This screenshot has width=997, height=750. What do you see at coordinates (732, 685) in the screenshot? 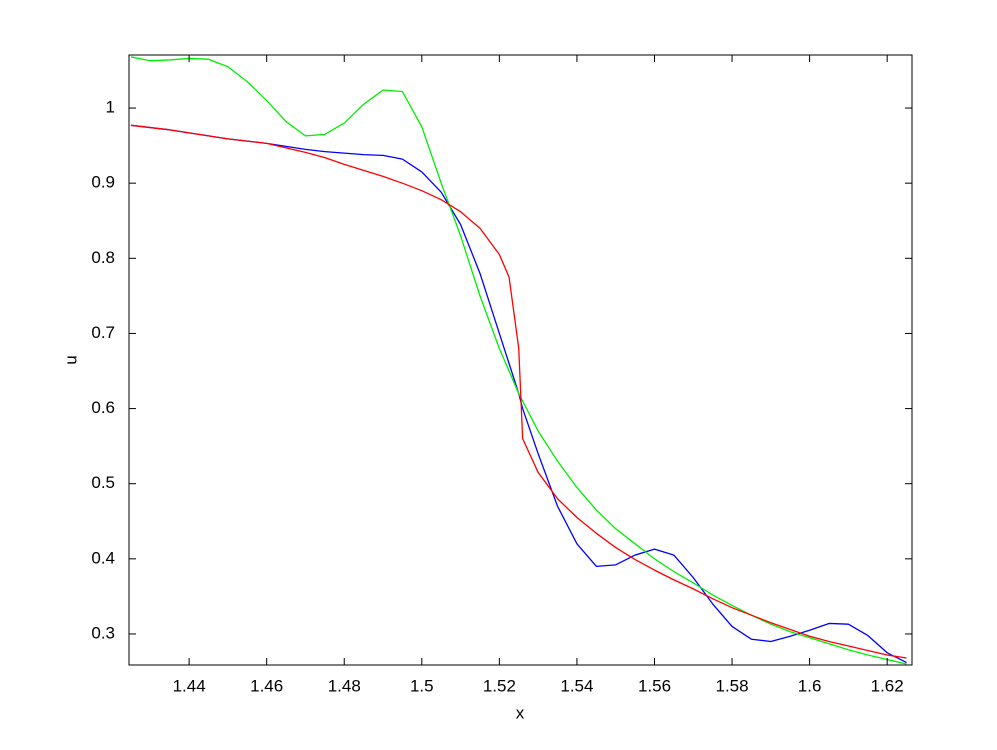
I see `x-tick-label: 1.58` at bounding box center [732, 685].